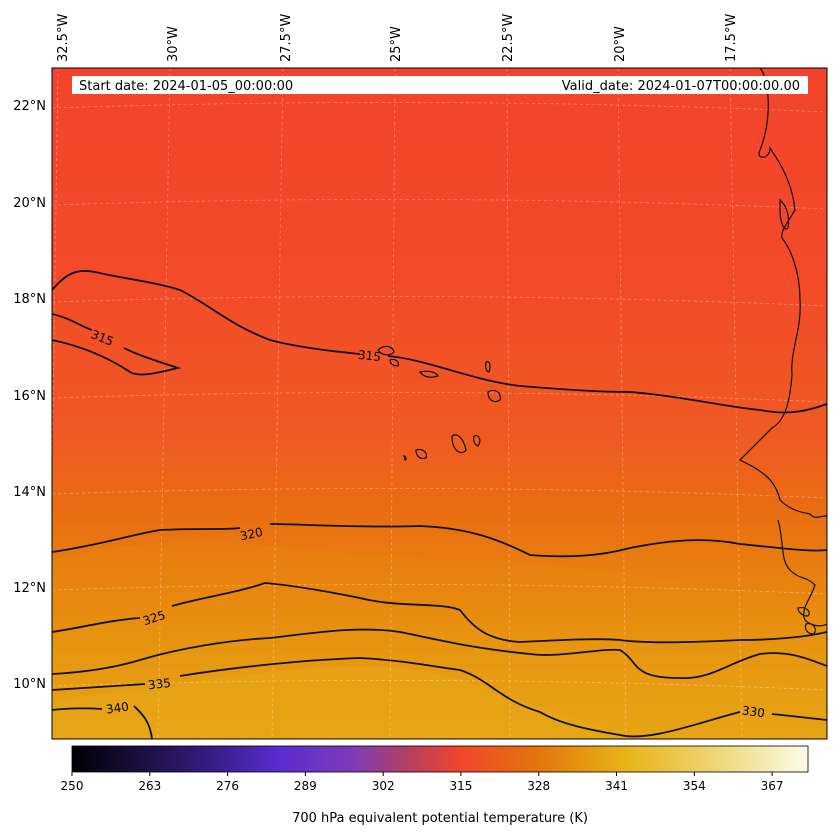  What do you see at coordinates (149, 786) in the screenshot?
I see `colorbar-tick-label: 263` at bounding box center [149, 786].